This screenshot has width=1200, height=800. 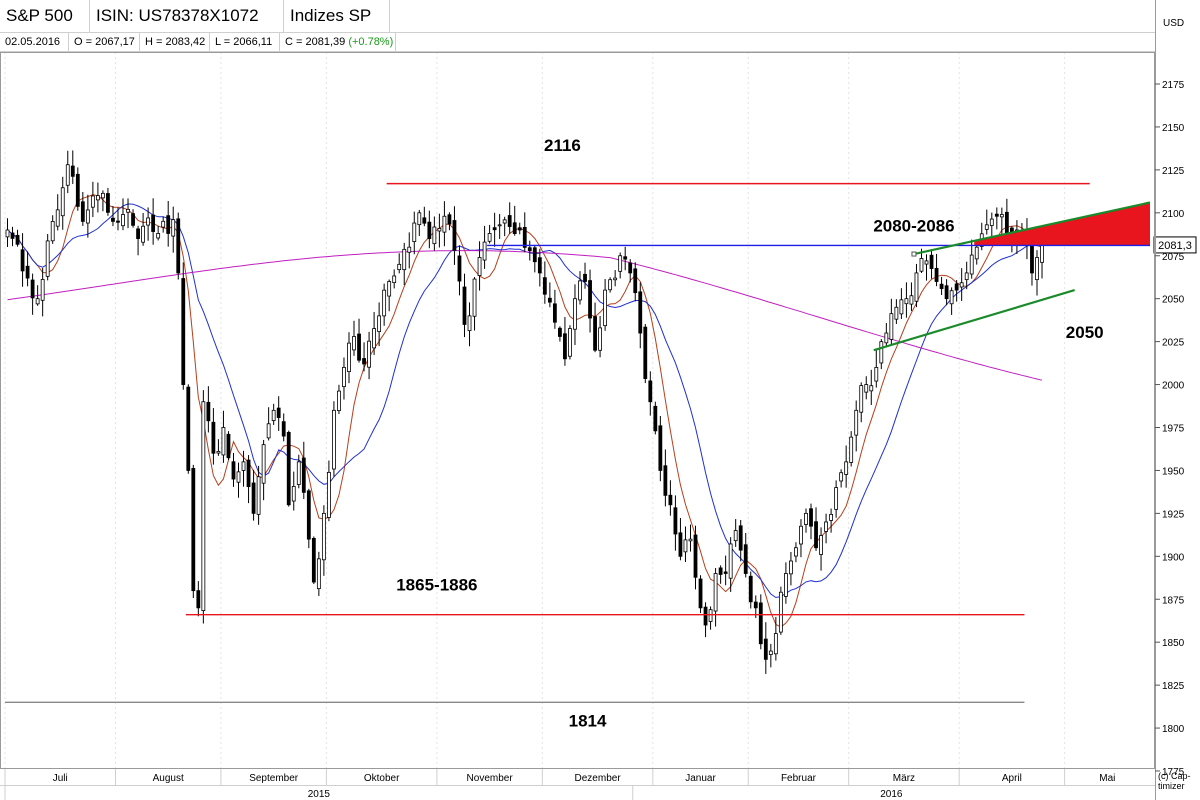 I want to click on month-label: März, so click(x=904, y=778).